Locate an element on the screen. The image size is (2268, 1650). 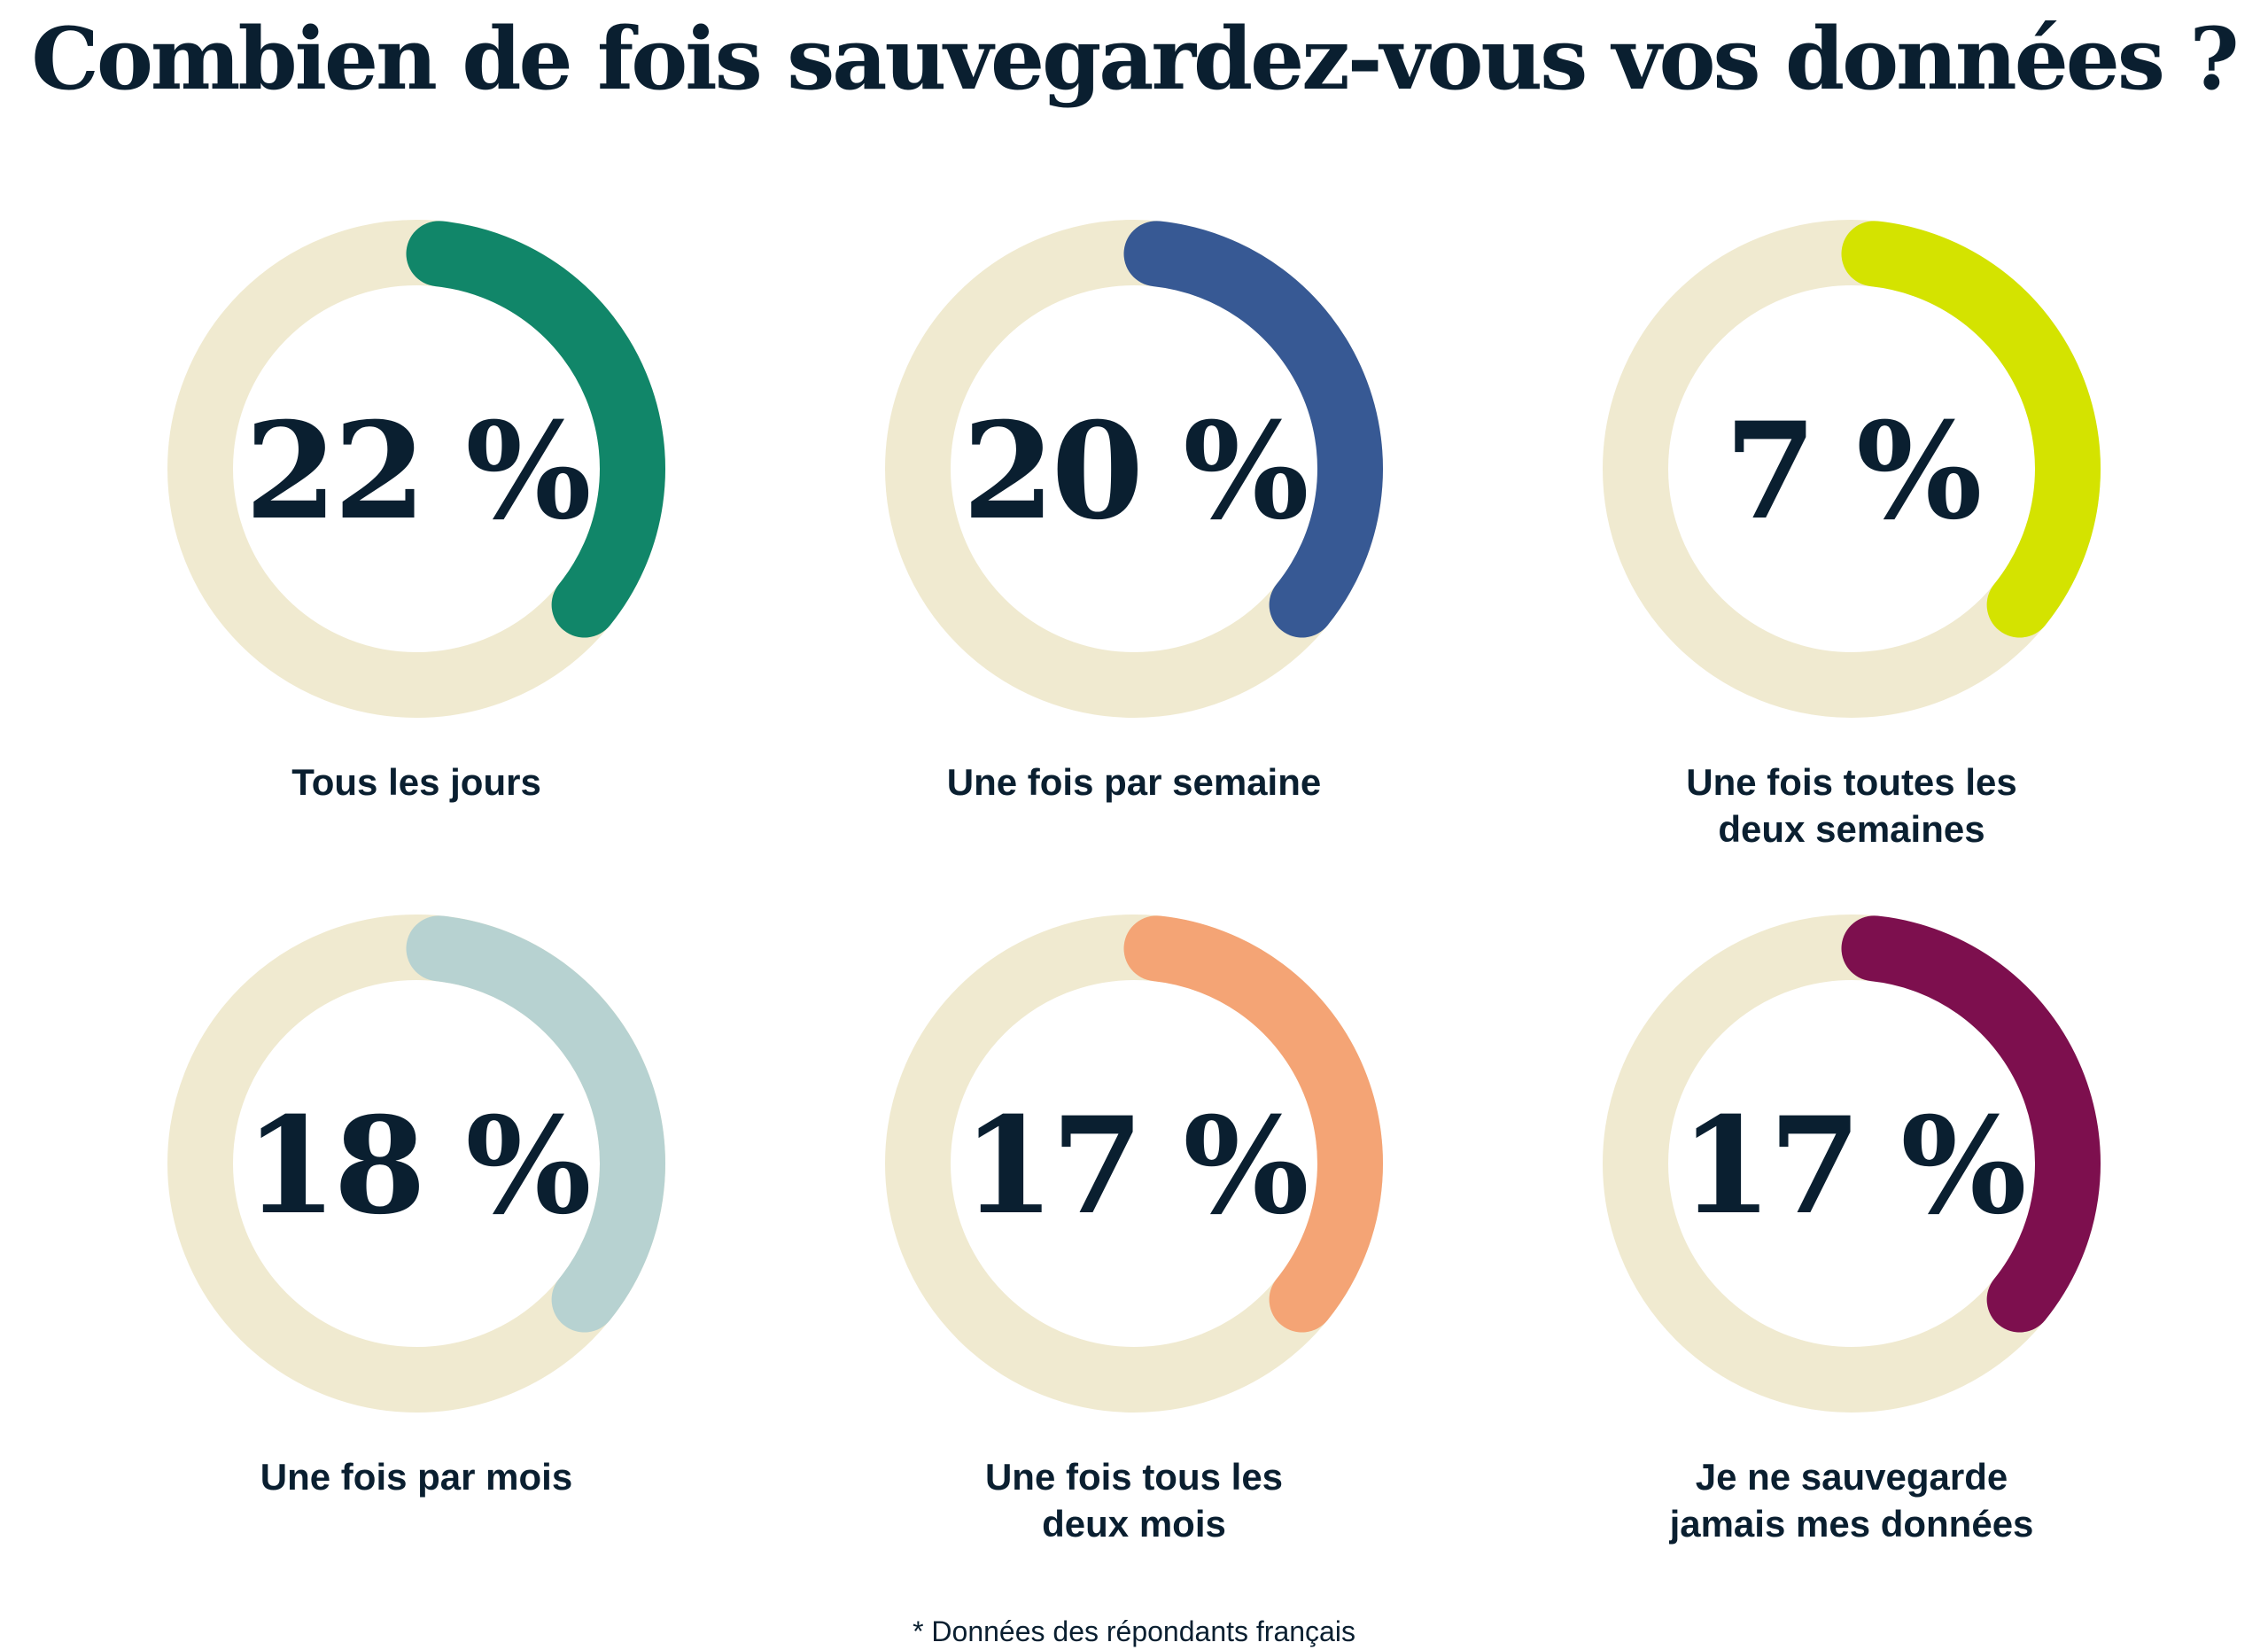
donut-4: 18 % Une fois par mois is located at coordinates (416, 1206).